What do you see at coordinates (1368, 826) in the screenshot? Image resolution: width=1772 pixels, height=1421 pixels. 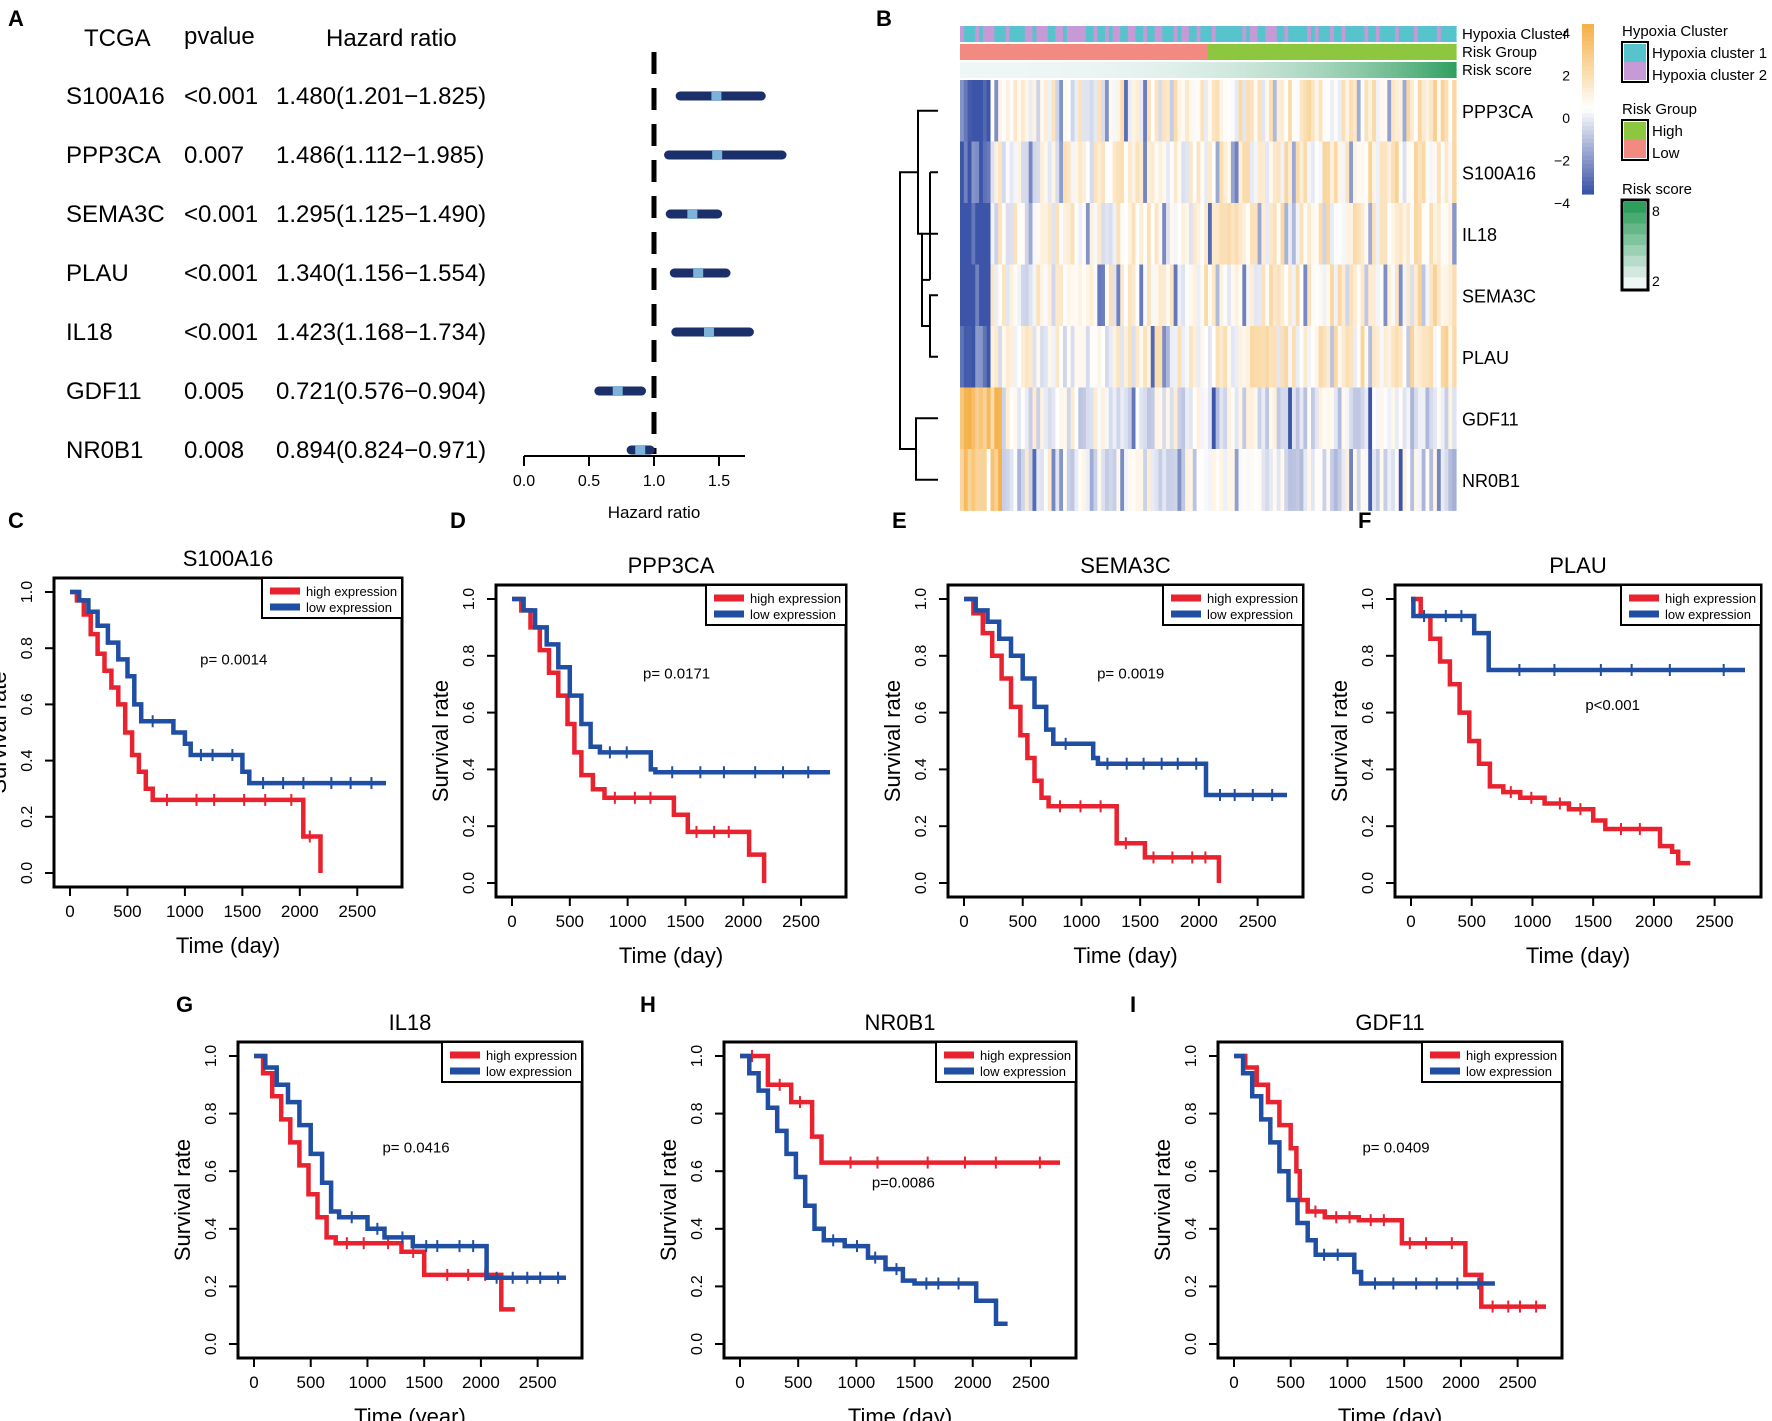 I see `y-tick-label: 0.2` at bounding box center [1368, 826].